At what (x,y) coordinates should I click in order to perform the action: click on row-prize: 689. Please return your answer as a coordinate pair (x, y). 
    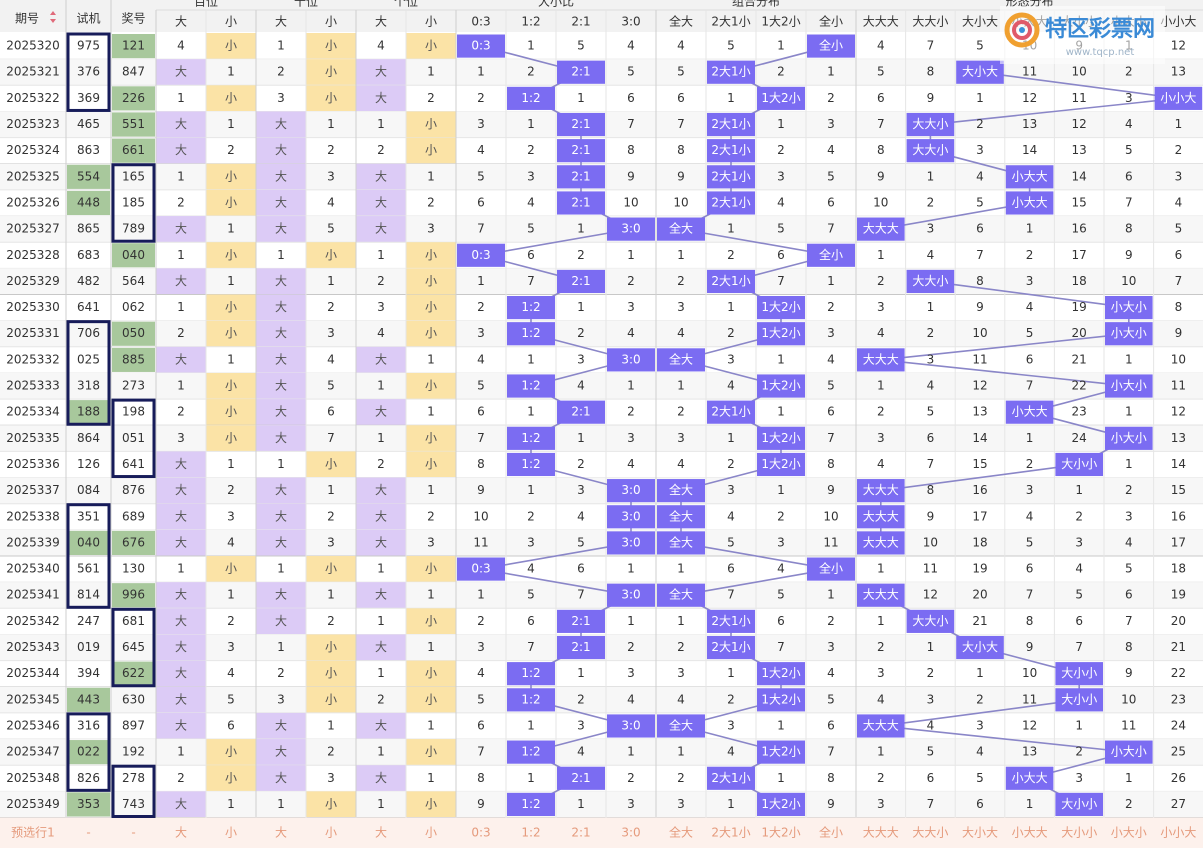
    Looking at the image, I should click on (133, 516).